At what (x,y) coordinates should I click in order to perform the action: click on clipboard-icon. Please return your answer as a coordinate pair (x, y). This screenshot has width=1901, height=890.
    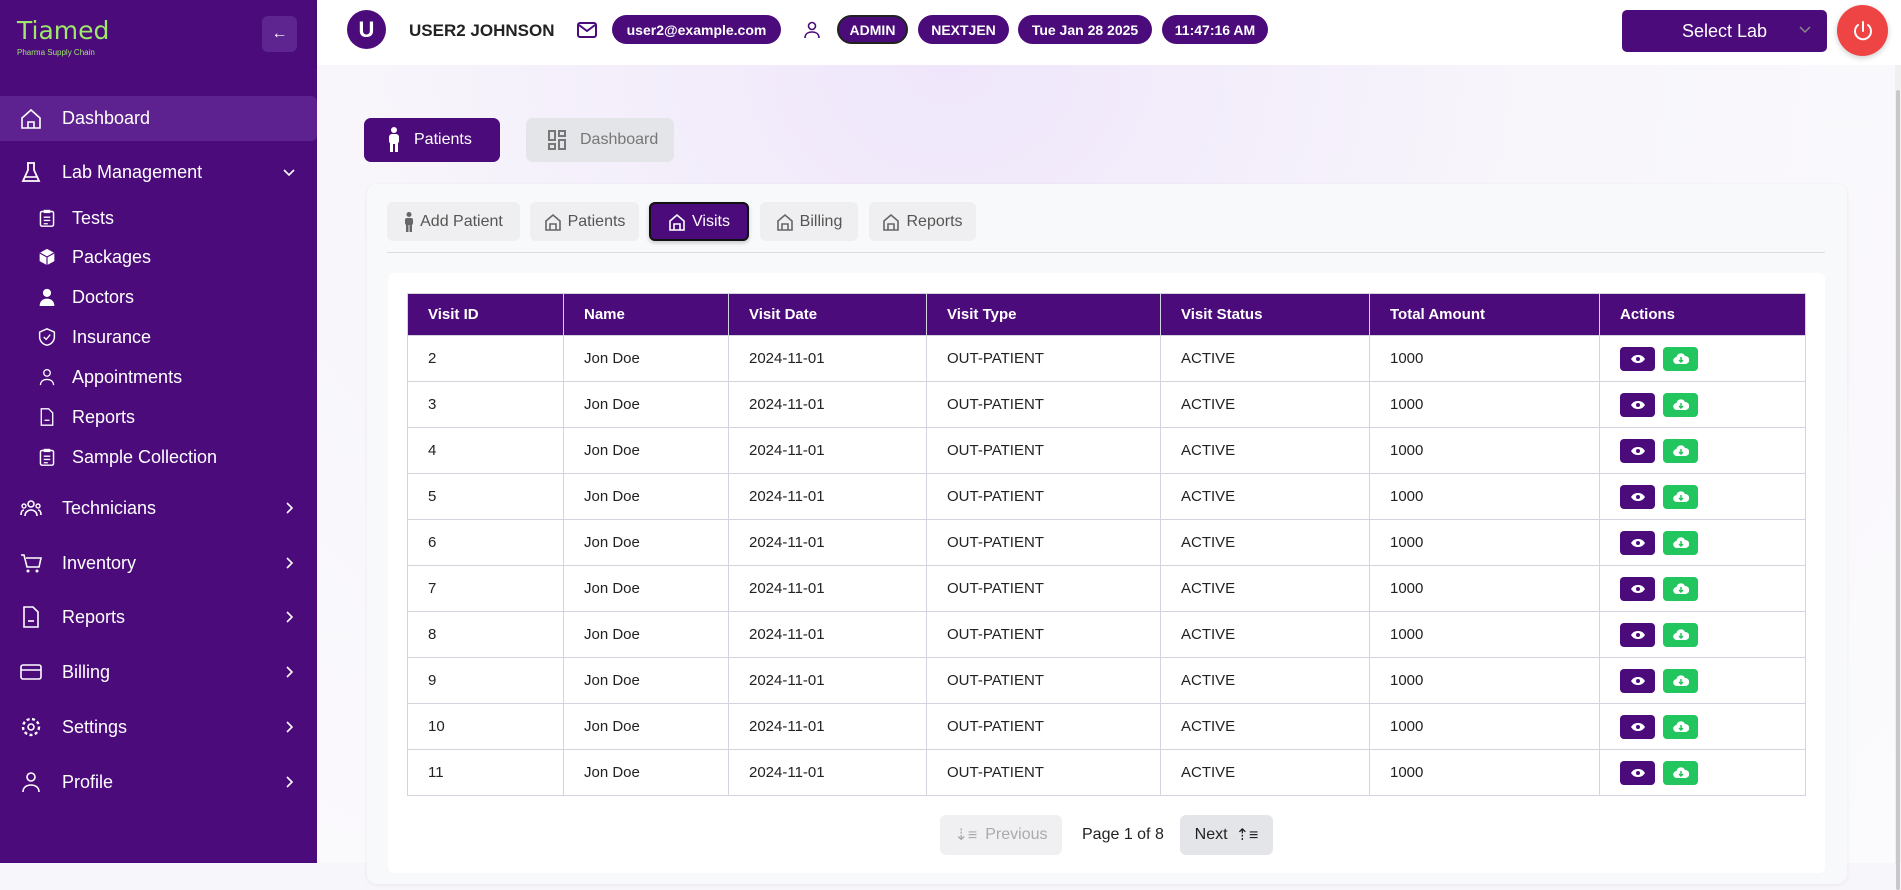
    Looking at the image, I should click on (47, 457).